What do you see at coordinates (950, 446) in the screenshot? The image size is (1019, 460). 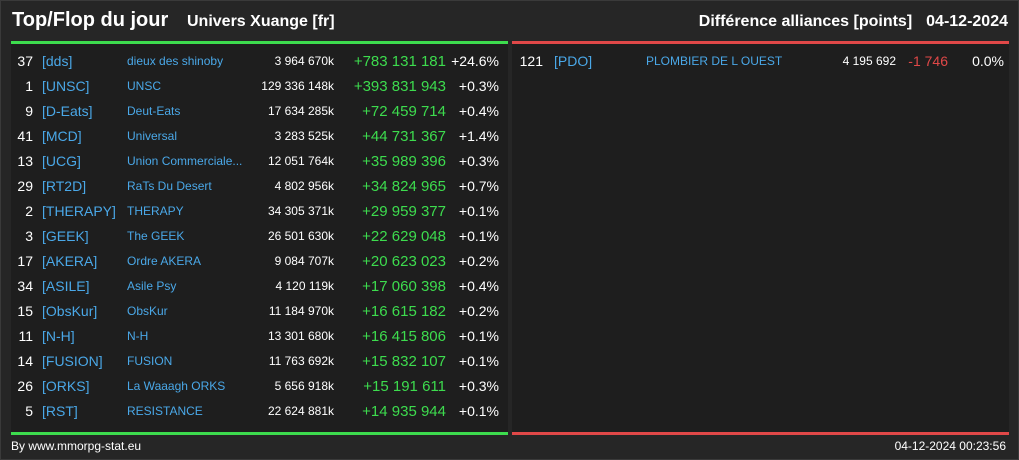 I see `footer-timestamp: 04-12-2024 00:23:56` at bounding box center [950, 446].